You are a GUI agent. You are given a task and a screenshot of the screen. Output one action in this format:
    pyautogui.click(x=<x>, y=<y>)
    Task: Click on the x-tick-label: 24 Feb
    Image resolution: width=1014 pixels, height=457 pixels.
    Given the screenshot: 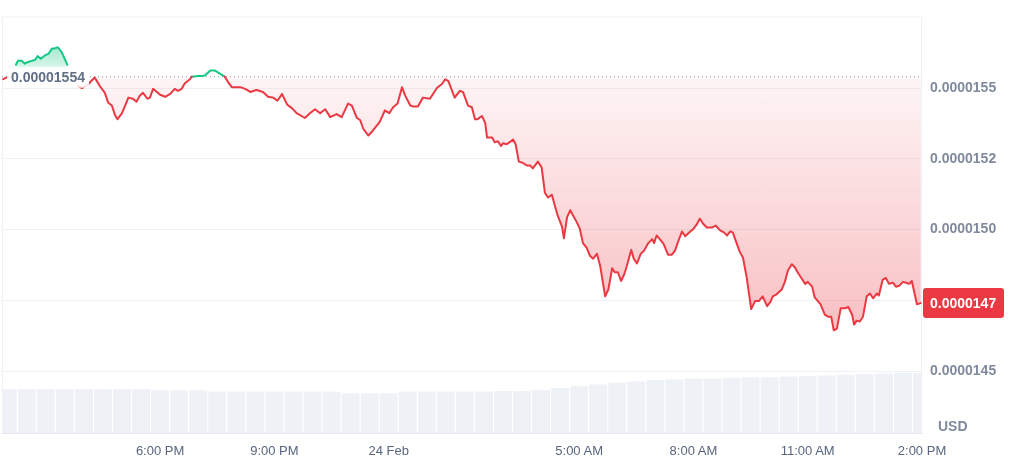 What is the action you would take?
    pyautogui.click(x=388, y=450)
    